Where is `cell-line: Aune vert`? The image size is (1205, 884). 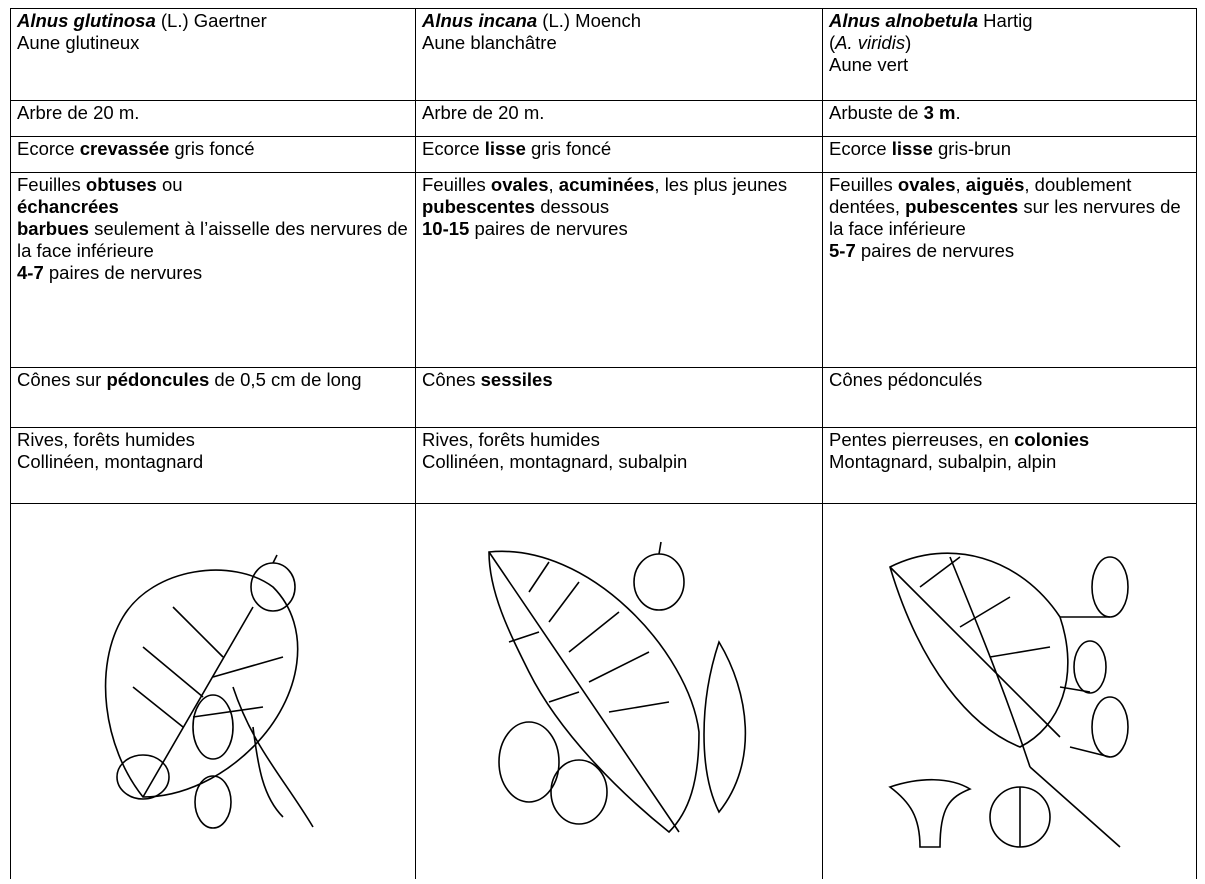
cell-line: Aune vert is located at coordinates (1009, 65).